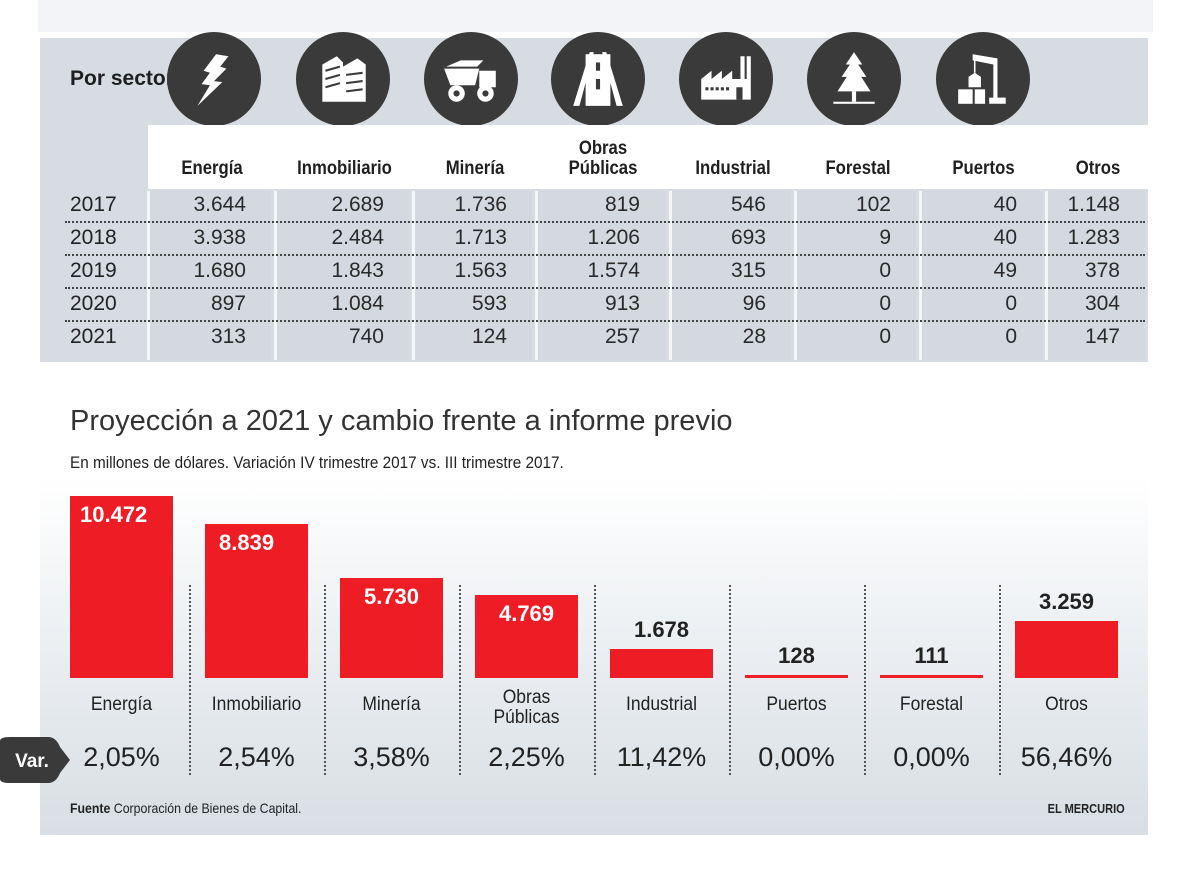 This screenshot has height=873, width=1191. Describe the element at coordinates (858, 168) in the screenshot. I see `column-header-line: Forestal` at that location.